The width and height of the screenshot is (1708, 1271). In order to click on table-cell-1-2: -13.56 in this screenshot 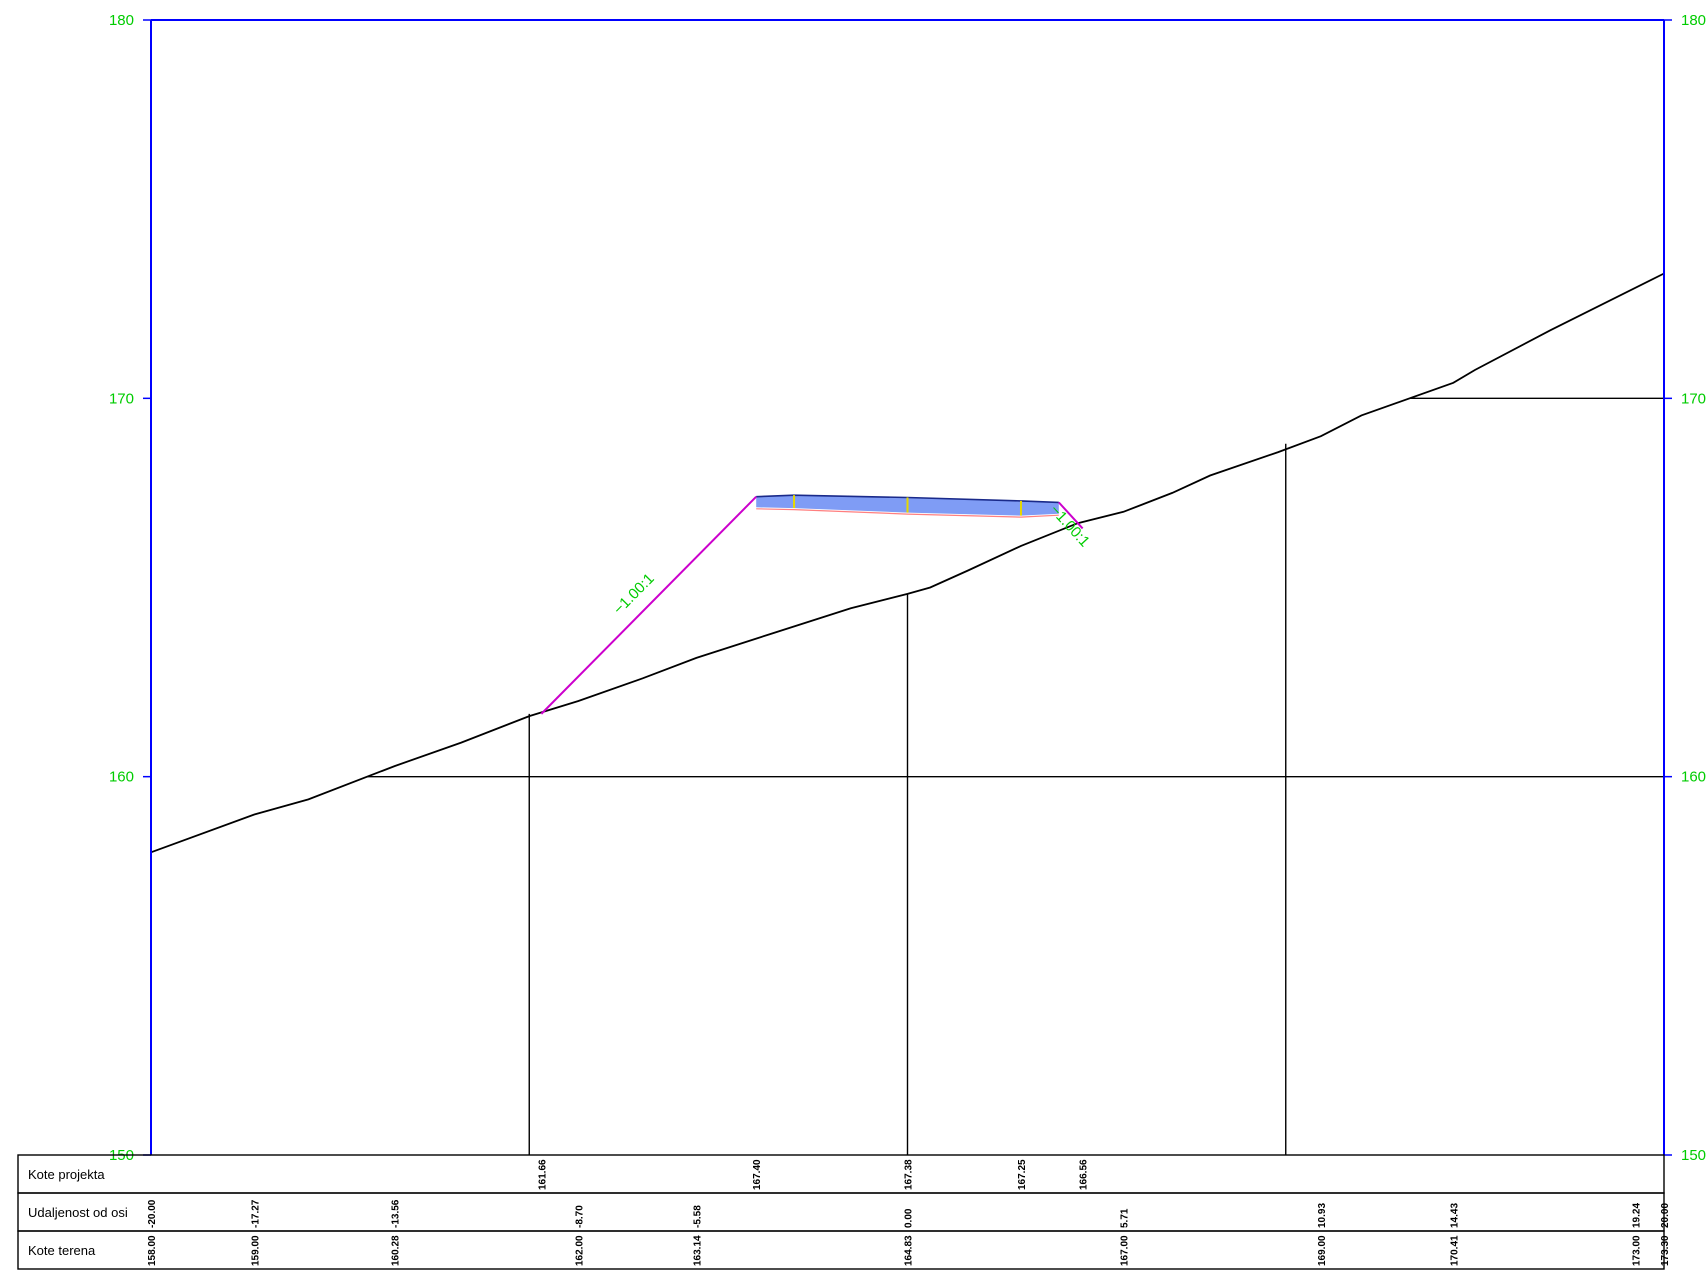, I will do `click(396, 1213)`.